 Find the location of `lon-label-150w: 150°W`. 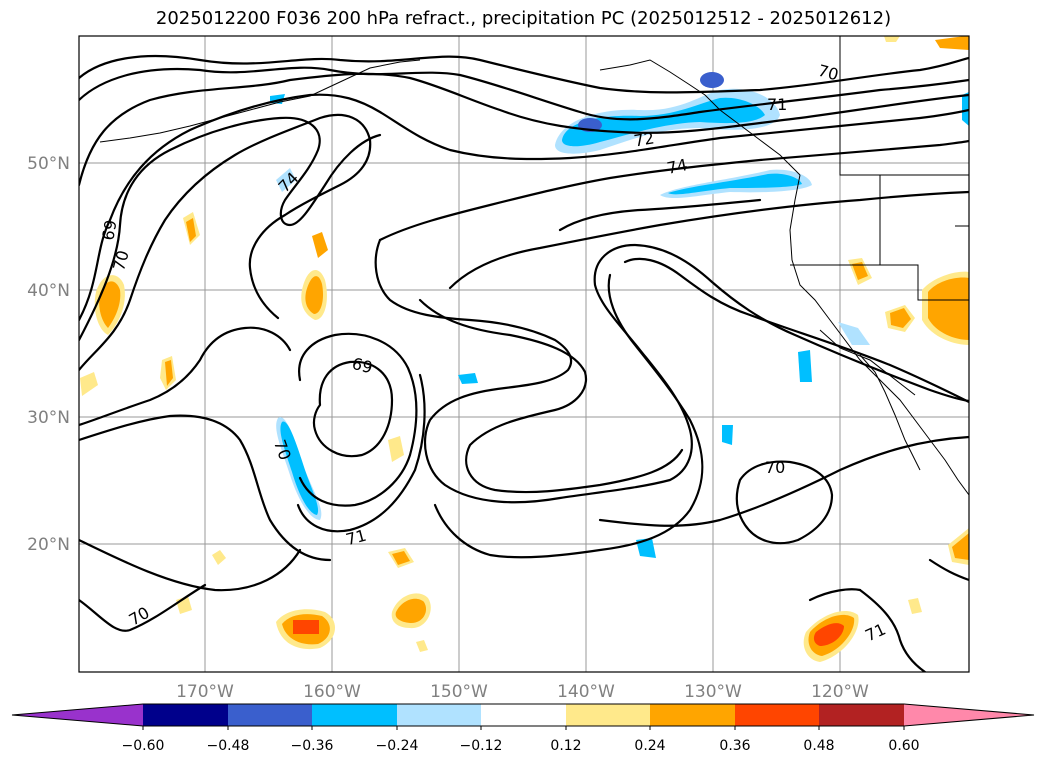

lon-label-150w: 150°W is located at coordinates (459, 692).